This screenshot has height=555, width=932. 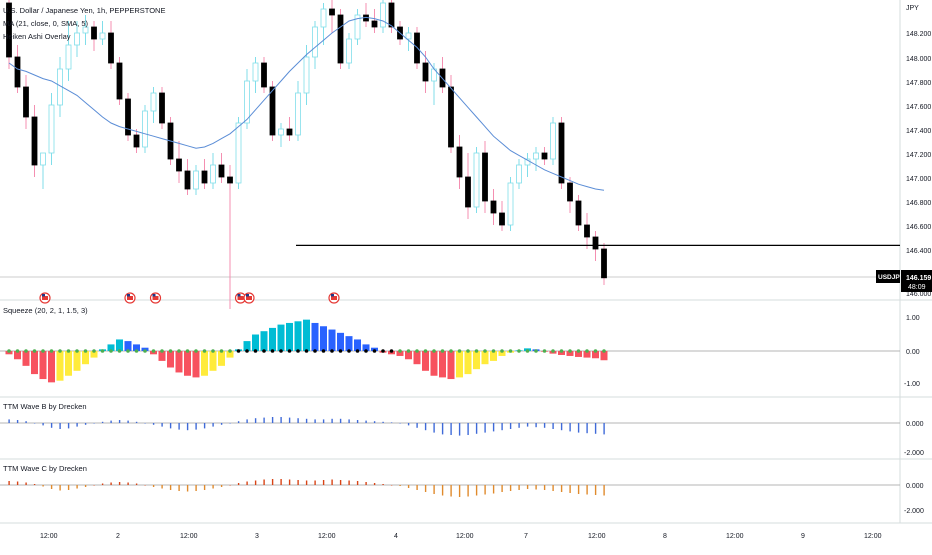 I want to click on legend-squeeze: Squeeze (20, 2, 1, 1.5, 3), so click(x=45, y=310).